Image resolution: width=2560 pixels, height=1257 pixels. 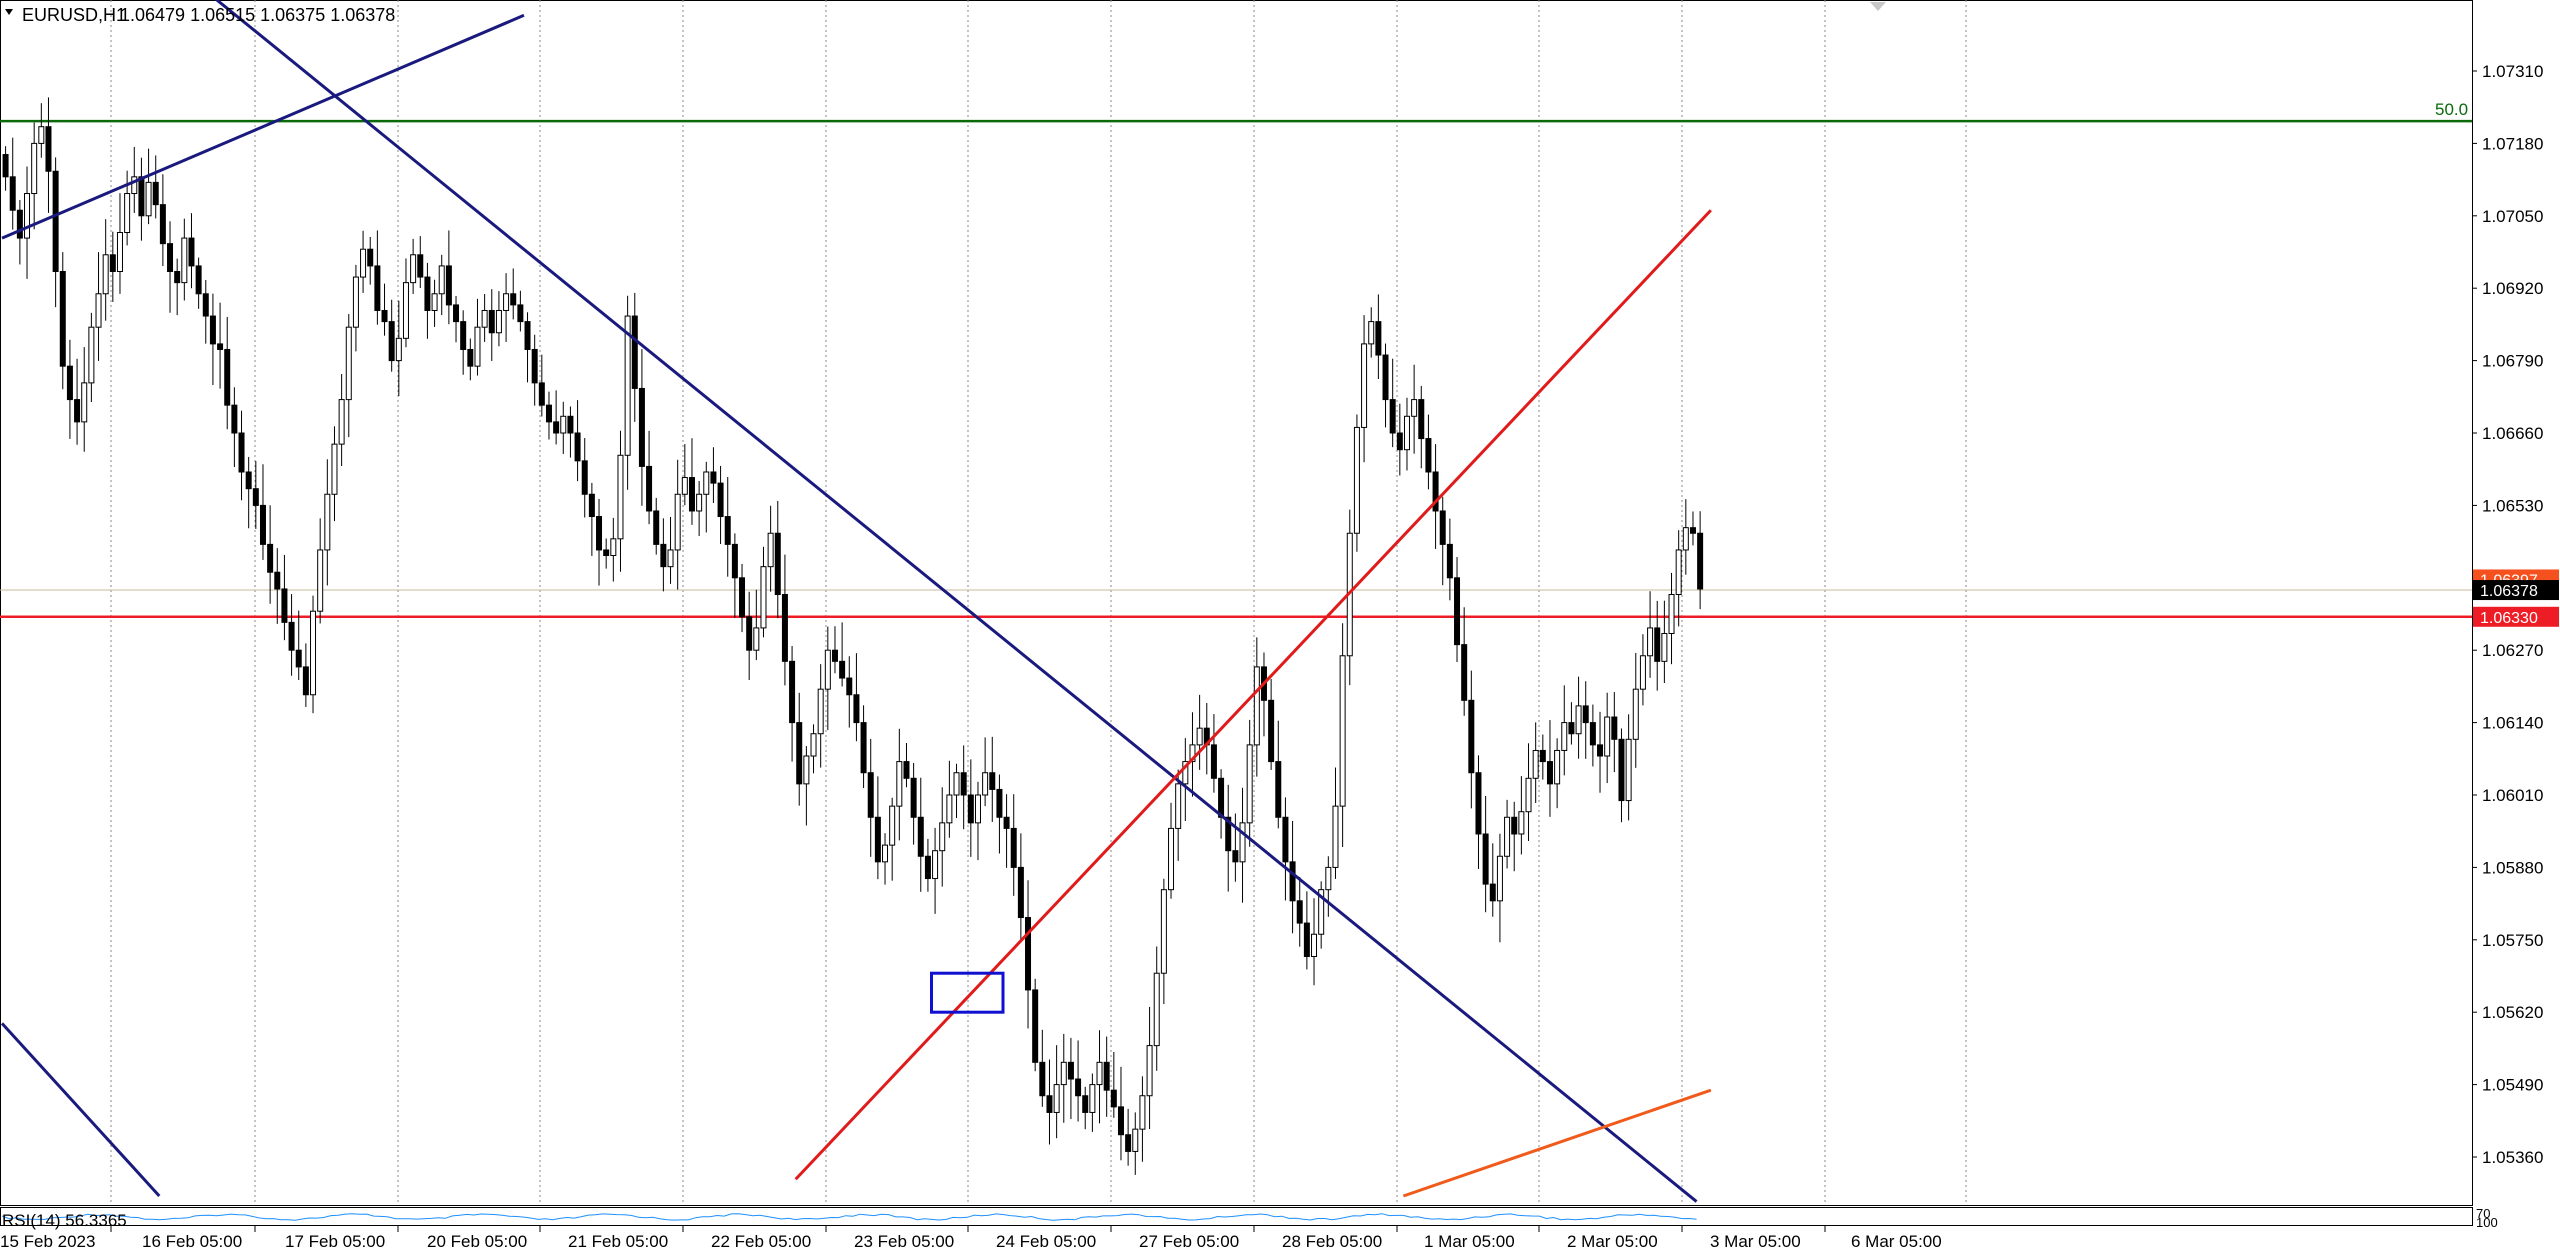 I want to click on symbol-menu-triangle-icon, so click(x=9, y=12).